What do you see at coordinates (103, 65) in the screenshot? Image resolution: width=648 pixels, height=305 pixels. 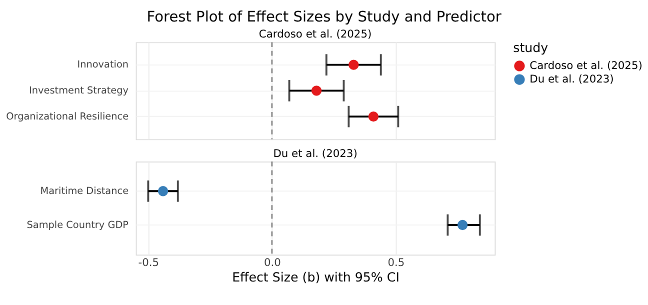 I see `y-tick-label: Innovation` at bounding box center [103, 65].